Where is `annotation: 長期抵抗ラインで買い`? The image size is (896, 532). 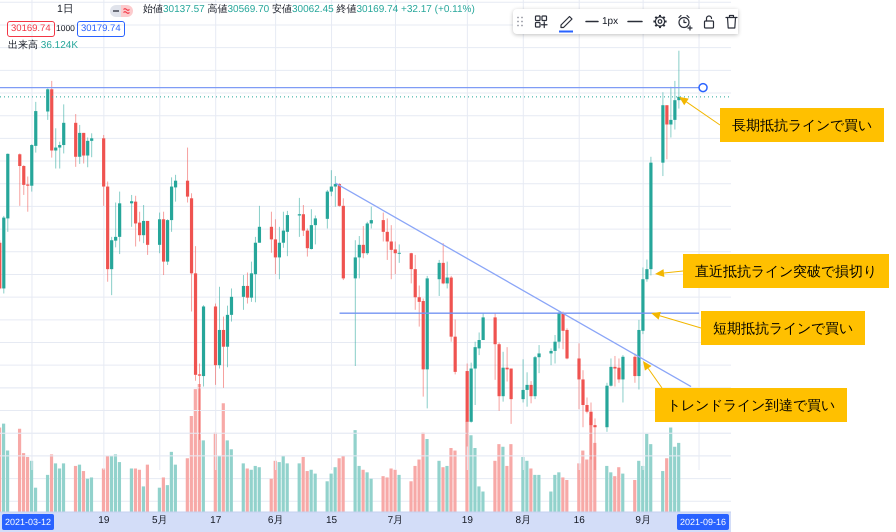 annotation: 長期抵抗ラインで買い is located at coordinates (802, 125).